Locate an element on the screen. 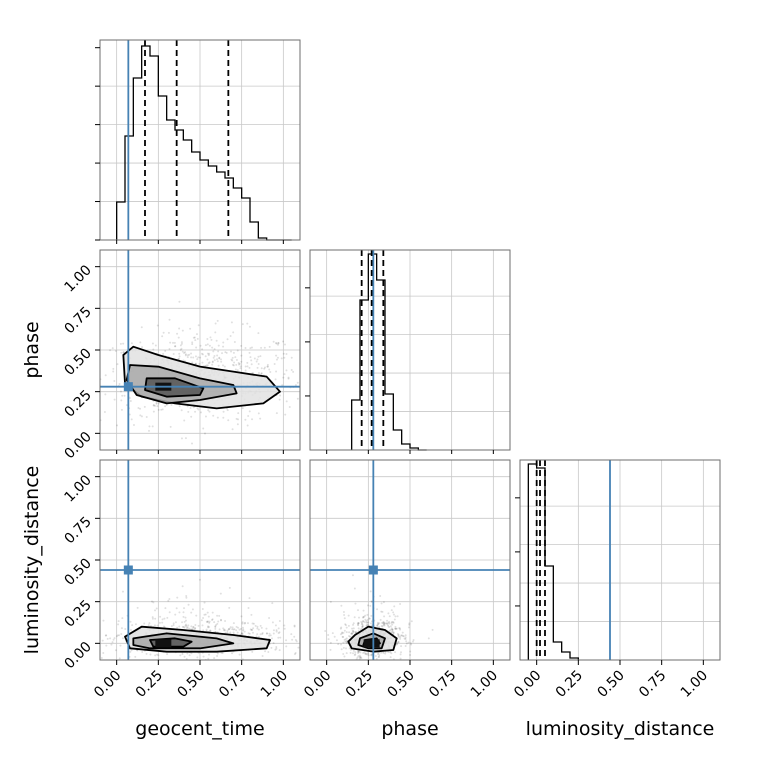 The height and width of the screenshot is (760, 760). truth-marker is located at coordinates (373, 570).